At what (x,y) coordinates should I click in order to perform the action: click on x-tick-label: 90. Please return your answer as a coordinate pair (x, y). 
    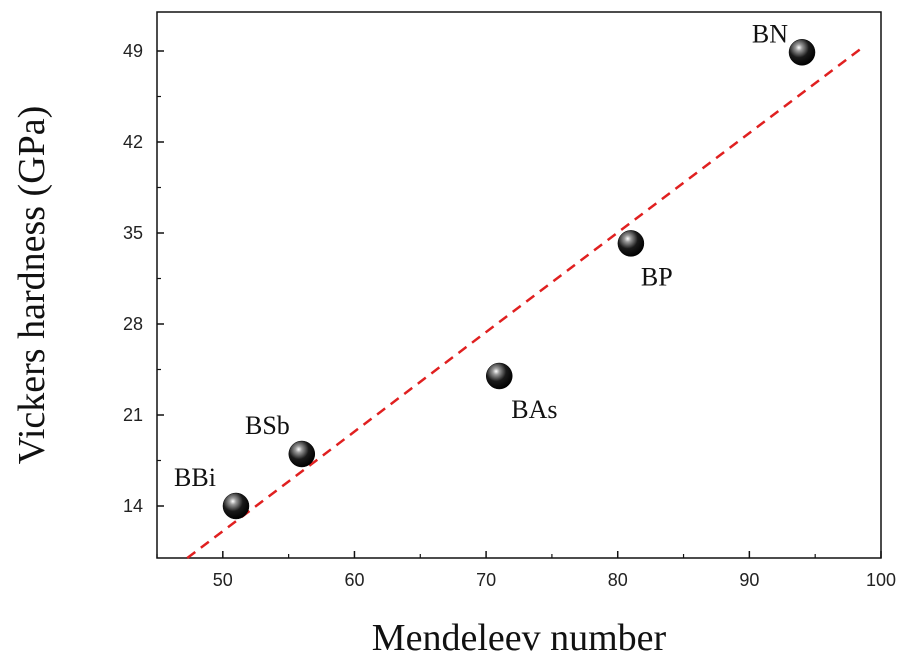
    Looking at the image, I should click on (749, 580).